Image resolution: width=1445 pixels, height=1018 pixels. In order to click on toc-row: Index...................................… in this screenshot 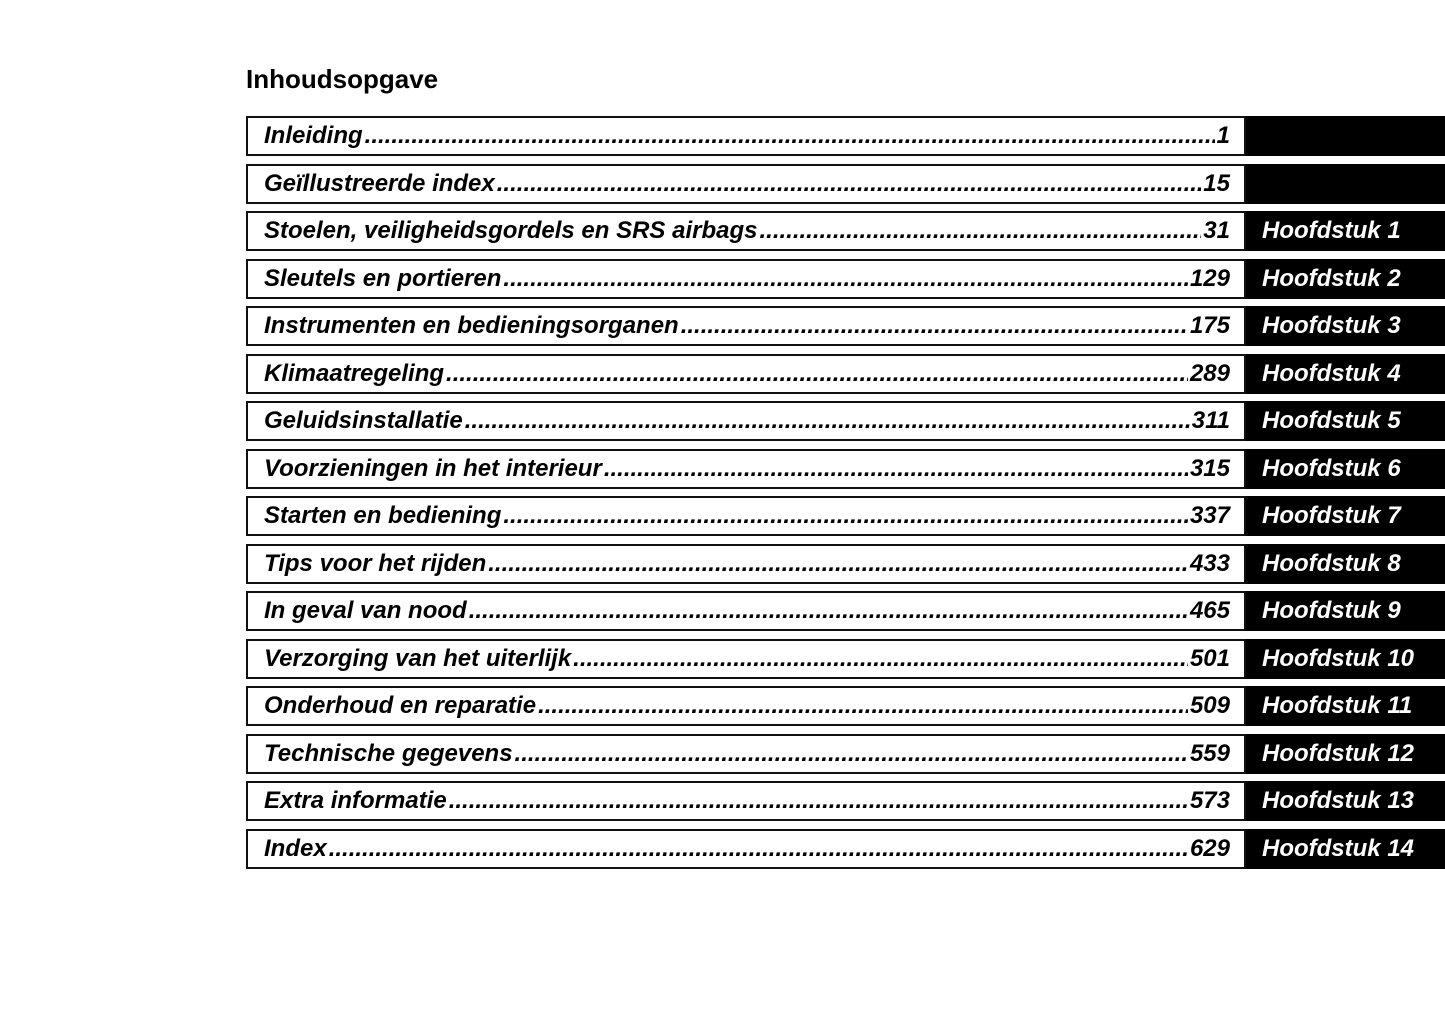, I will do `click(845, 848)`.